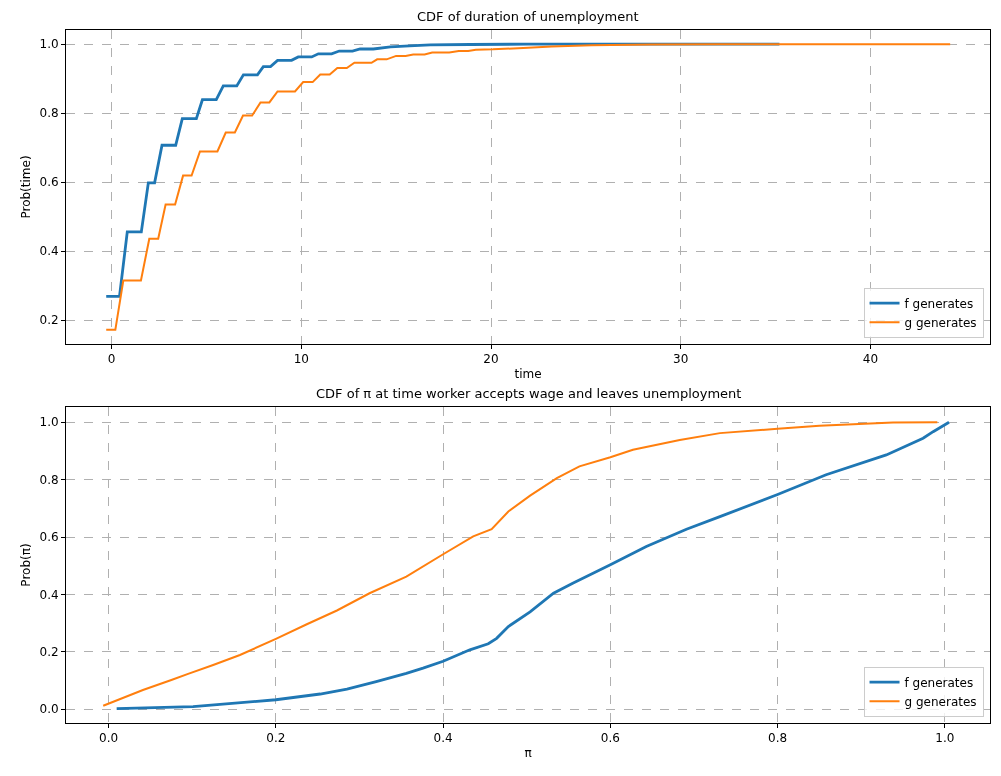 This screenshot has width=1001, height=776. I want to click on x-tick-label: 10, so click(301, 359).